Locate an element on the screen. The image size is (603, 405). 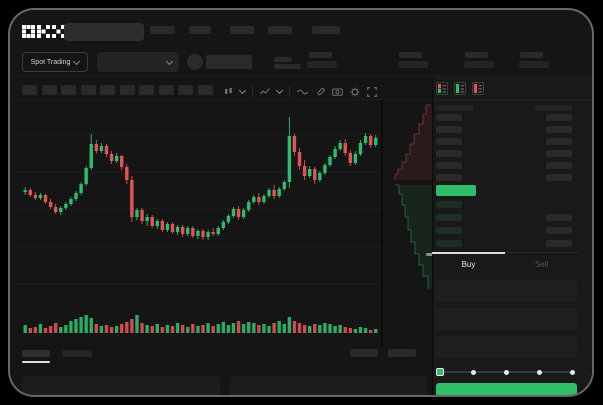
book-bids-icon is located at coordinates (460, 88).